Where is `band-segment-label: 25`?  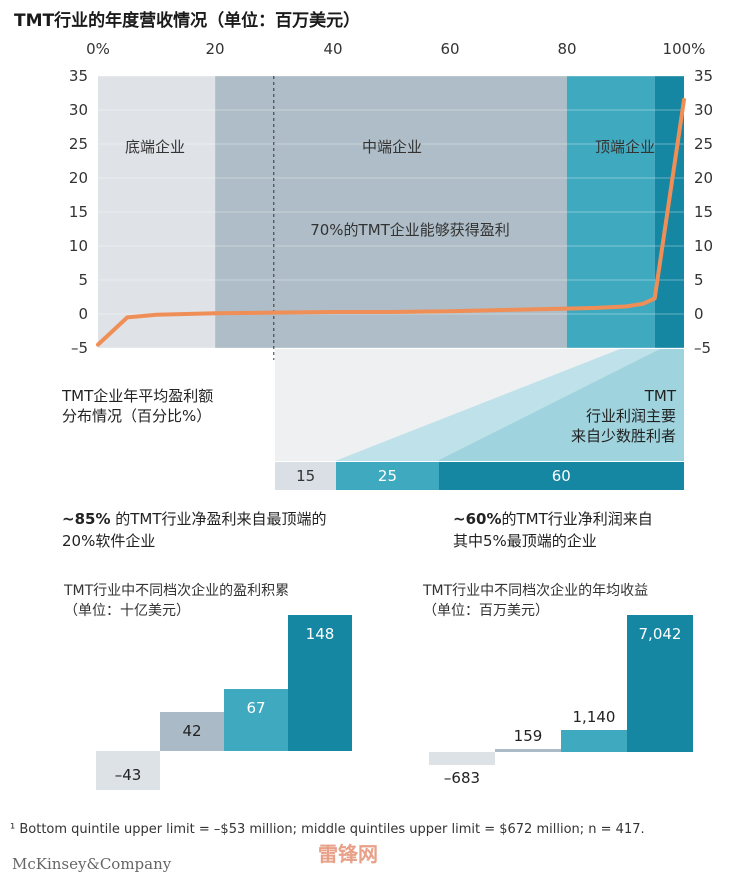 band-segment-label: 25 is located at coordinates (387, 476).